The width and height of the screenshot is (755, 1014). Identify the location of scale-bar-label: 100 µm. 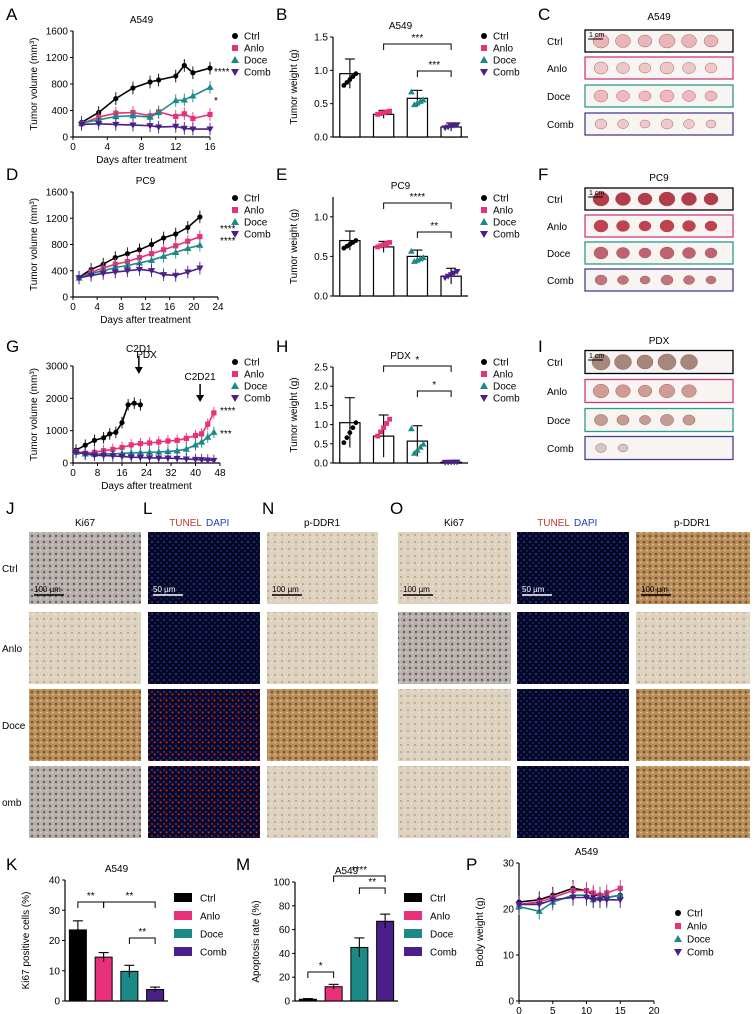
(654, 589).